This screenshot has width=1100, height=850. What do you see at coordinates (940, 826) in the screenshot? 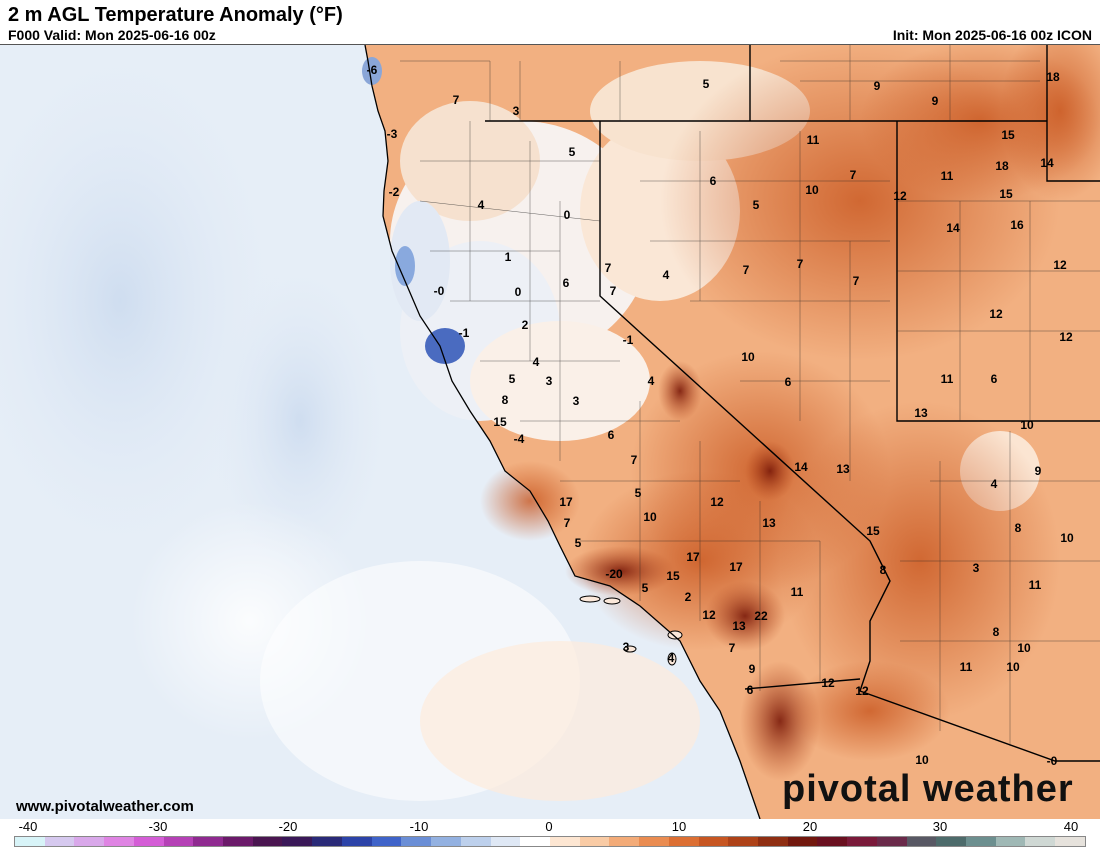
I see `colorbar-tick-label: 30` at bounding box center [940, 826].